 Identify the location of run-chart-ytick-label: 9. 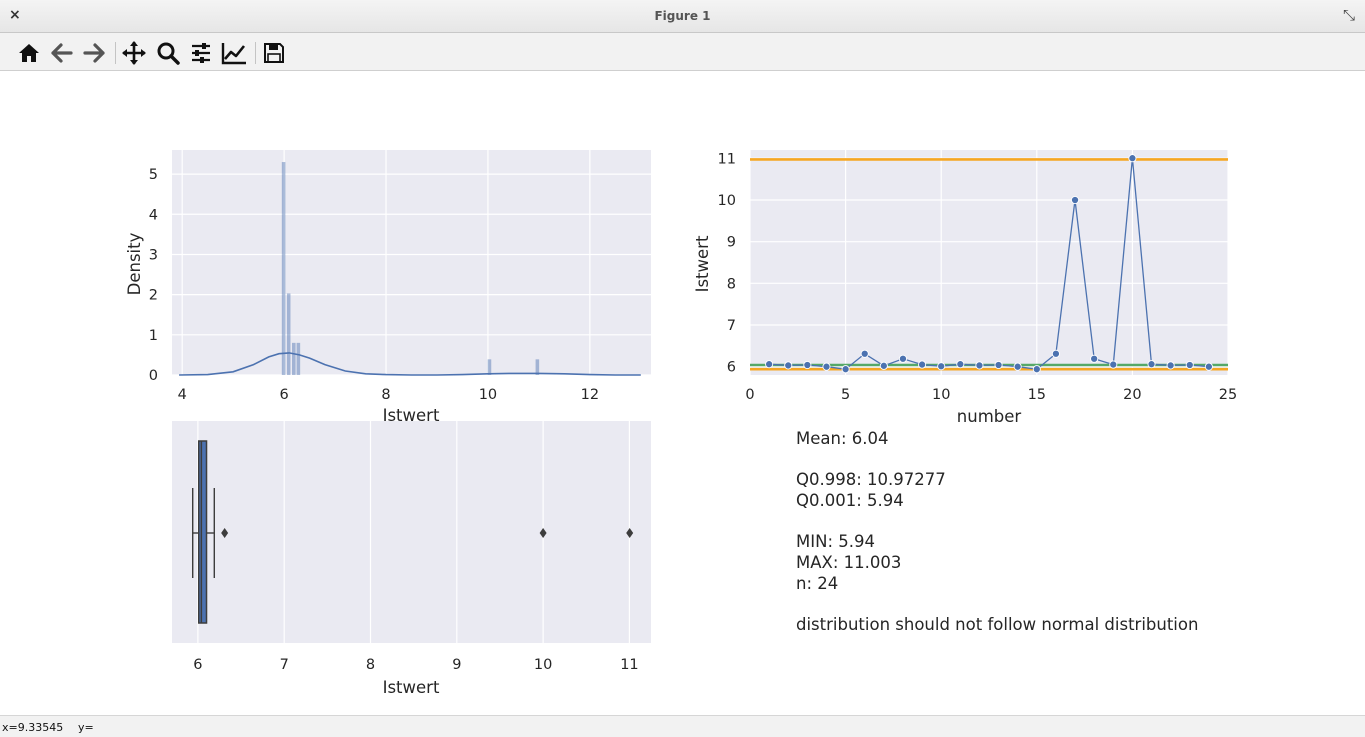
(731, 243).